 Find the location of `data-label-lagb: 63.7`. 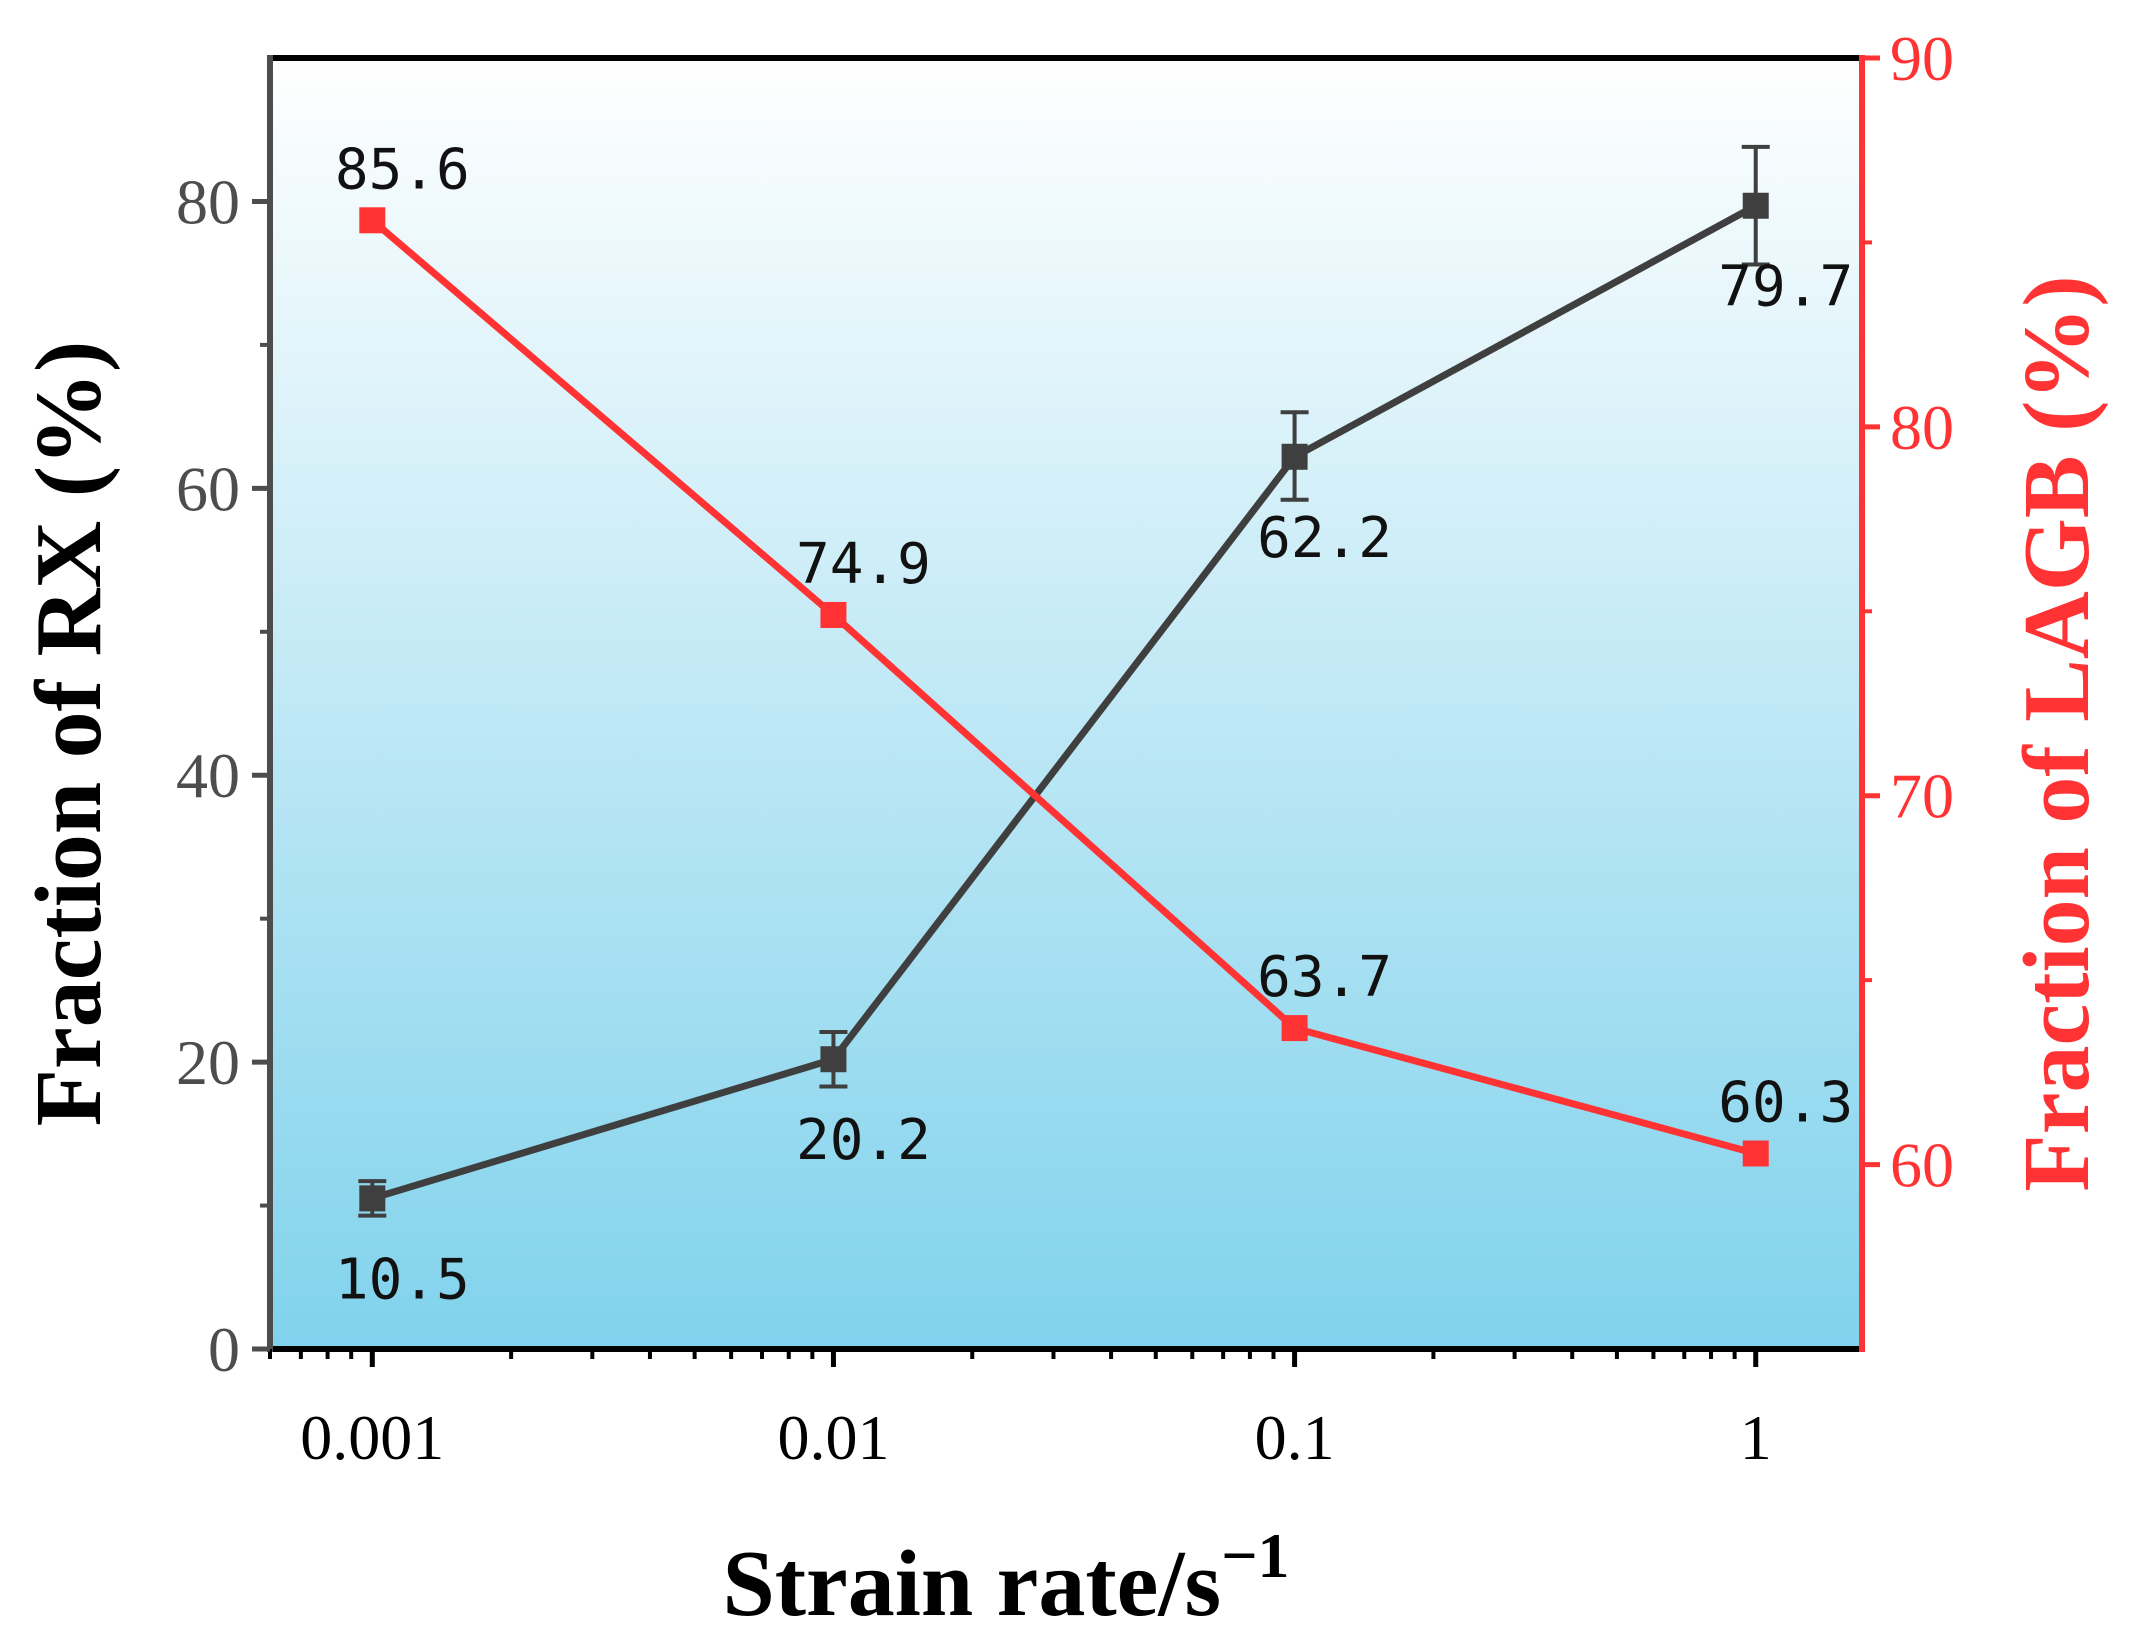

data-label-lagb: 63.7 is located at coordinates (1324, 977).